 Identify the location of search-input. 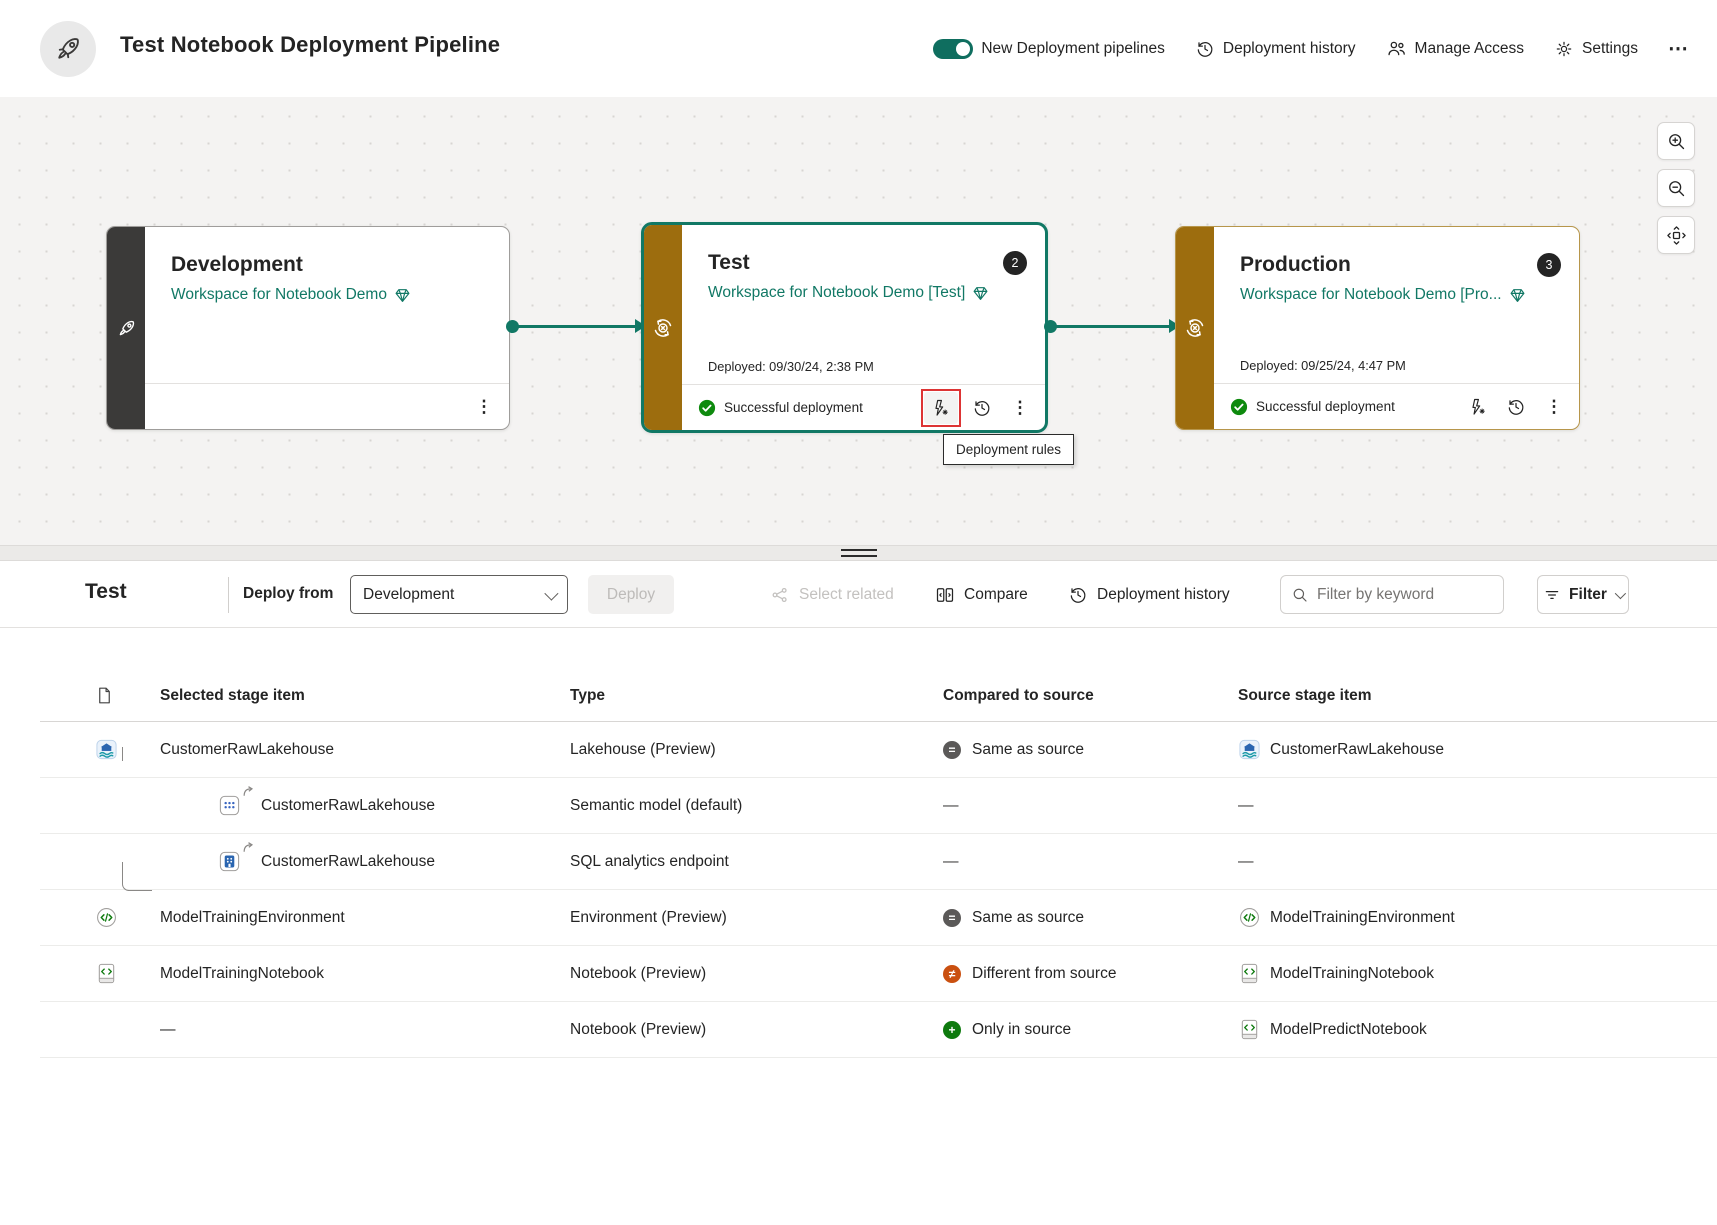
(1405, 594).